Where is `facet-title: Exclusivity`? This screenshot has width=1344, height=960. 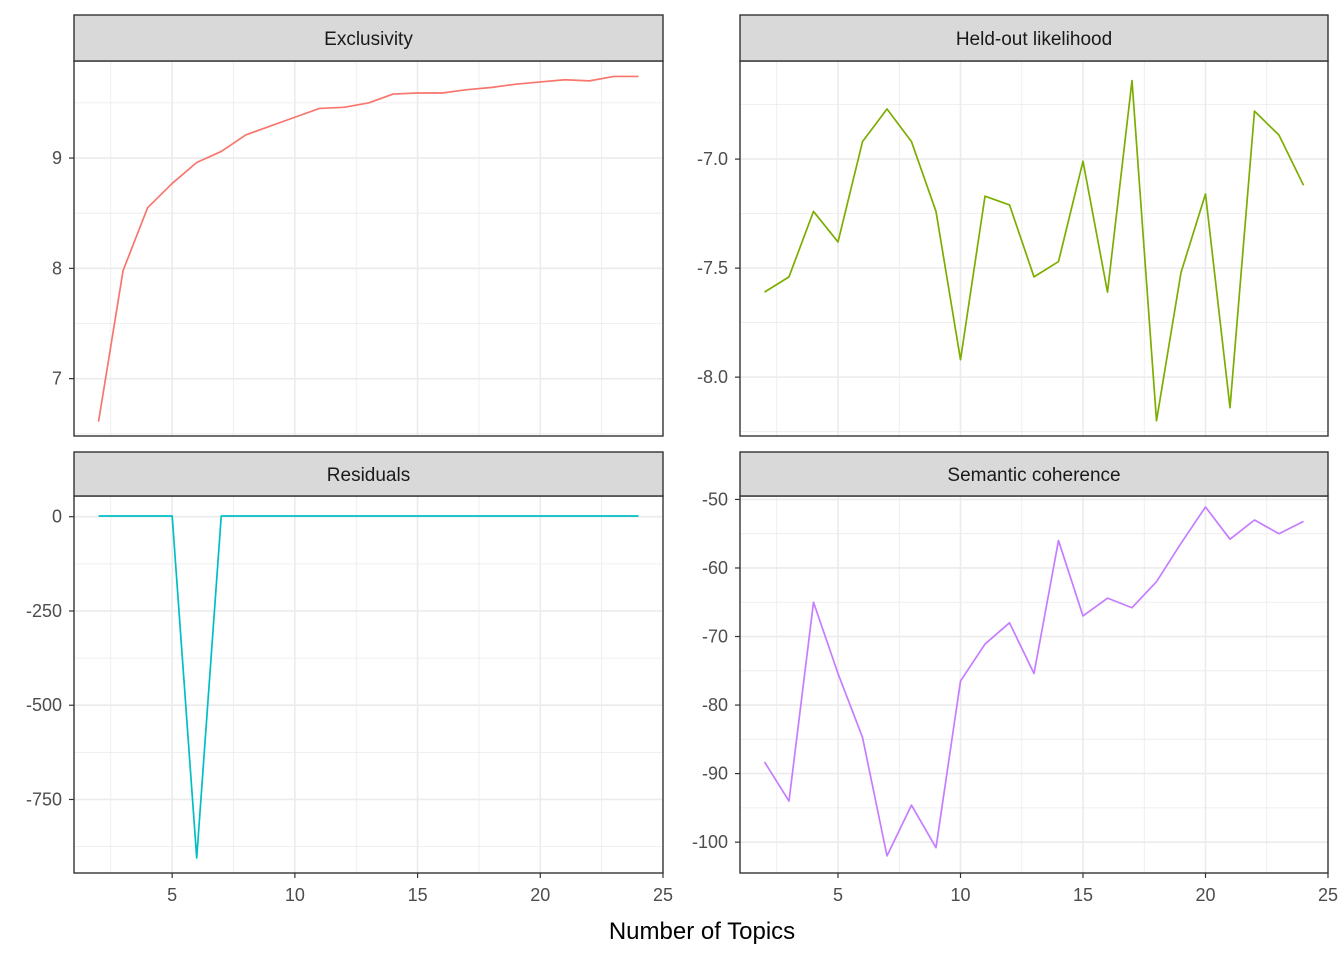 facet-title: Exclusivity is located at coordinates (368, 39).